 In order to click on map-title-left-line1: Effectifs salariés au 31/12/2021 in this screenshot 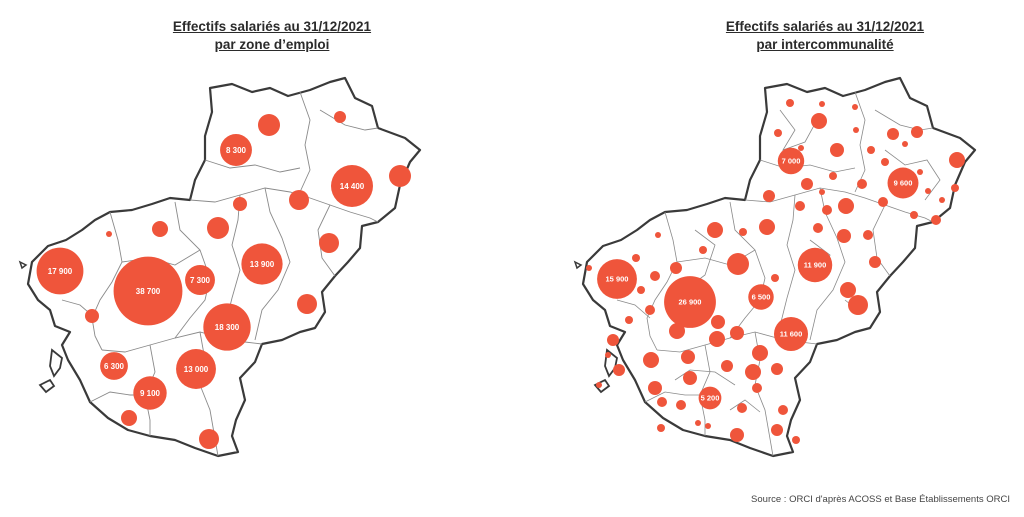, I will do `click(272, 26)`.